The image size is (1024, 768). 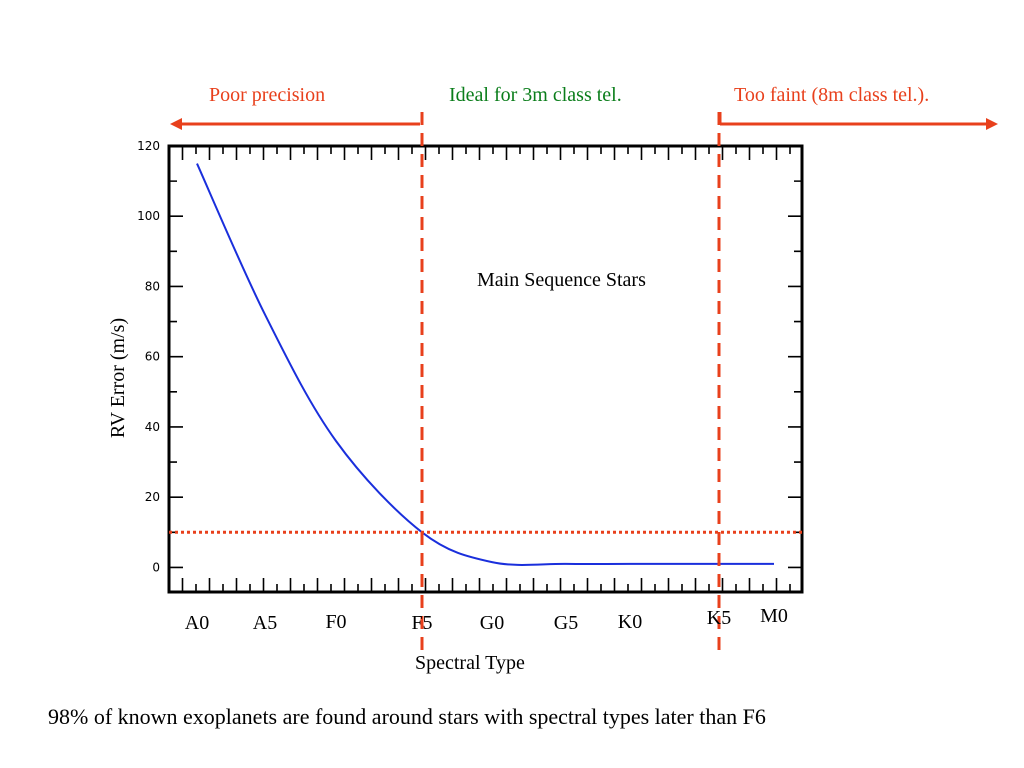 I want to click on annotation-main-sequence: Main Sequence Stars, so click(x=561, y=280).